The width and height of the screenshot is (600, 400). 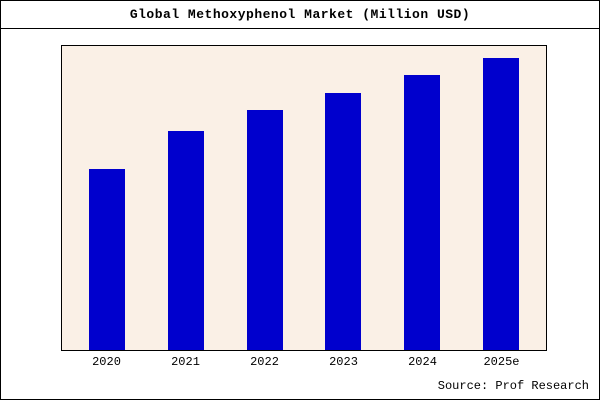 What do you see at coordinates (186, 240) in the screenshot?
I see `bar-2021` at bounding box center [186, 240].